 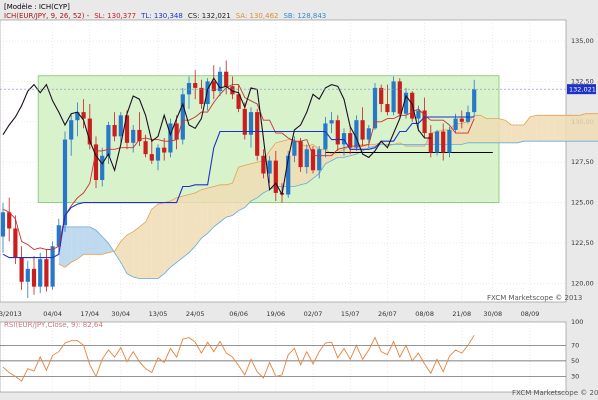 What do you see at coordinates (575, 376) in the screenshot?
I see `rsi-y-tick-label: 30` at bounding box center [575, 376].